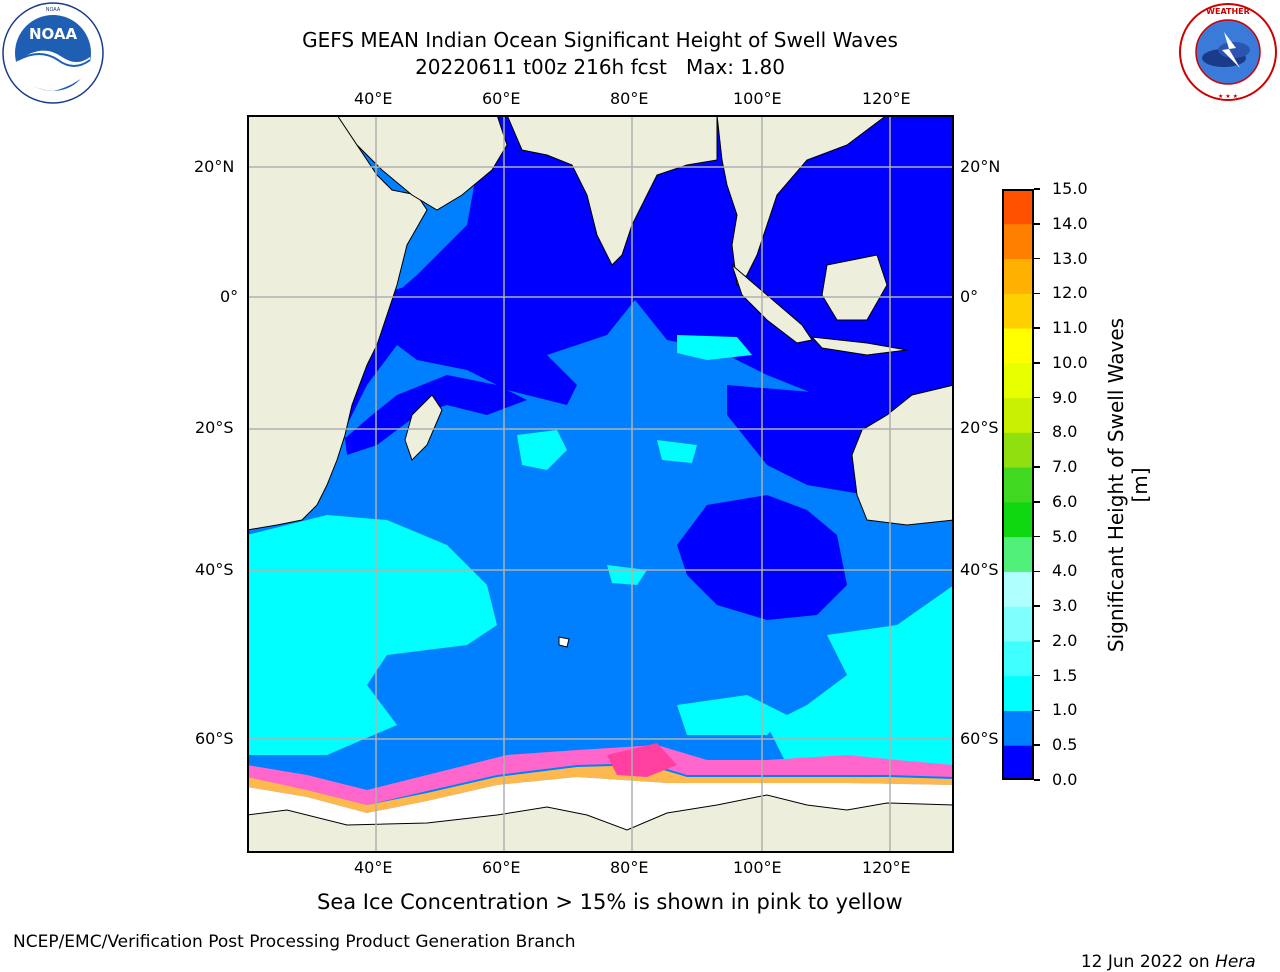 The height and width of the screenshot is (972, 1280). Describe the element at coordinates (1148, 962) in the screenshot. I see `footer-date: 12 Jun 2022 on` at that location.